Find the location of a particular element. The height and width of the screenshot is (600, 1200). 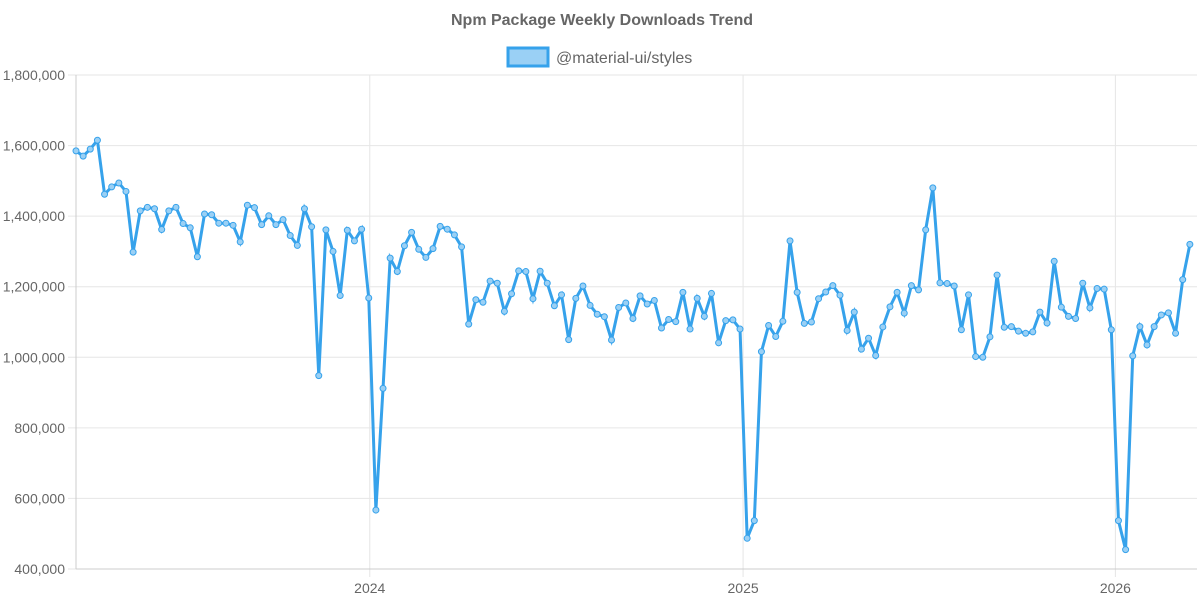

legend-label: @material-ui/styles is located at coordinates (624, 58).